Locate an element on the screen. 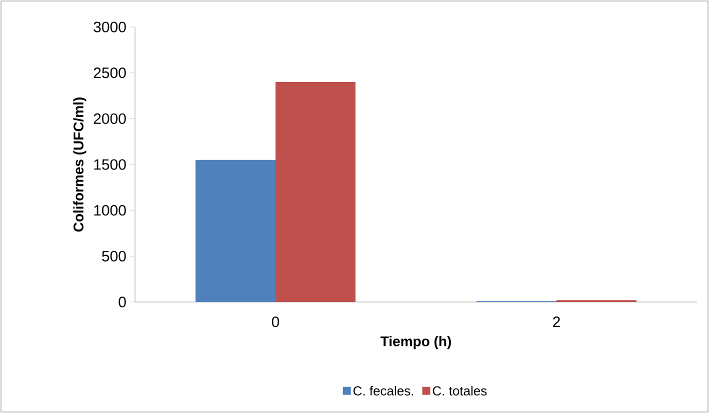 The image size is (709, 413). y-axis-title: Coliformes (UFC/ml) is located at coordinates (79, 165).